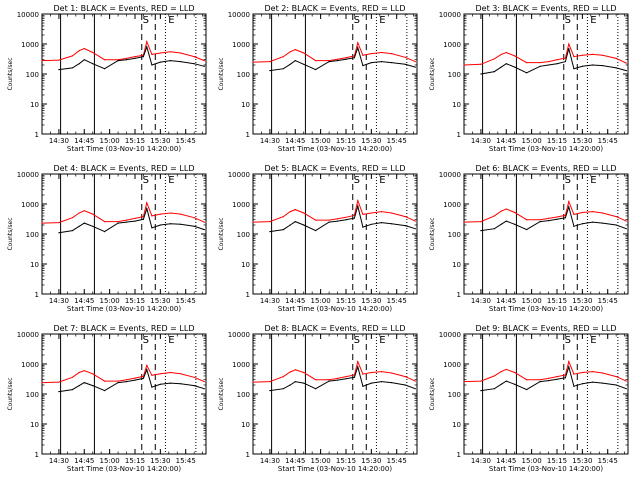 The image size is (640, 485). Describe the element at coordinates (346, 141) in the screenshot. I see `x-tick-label: 15:15` at that location.